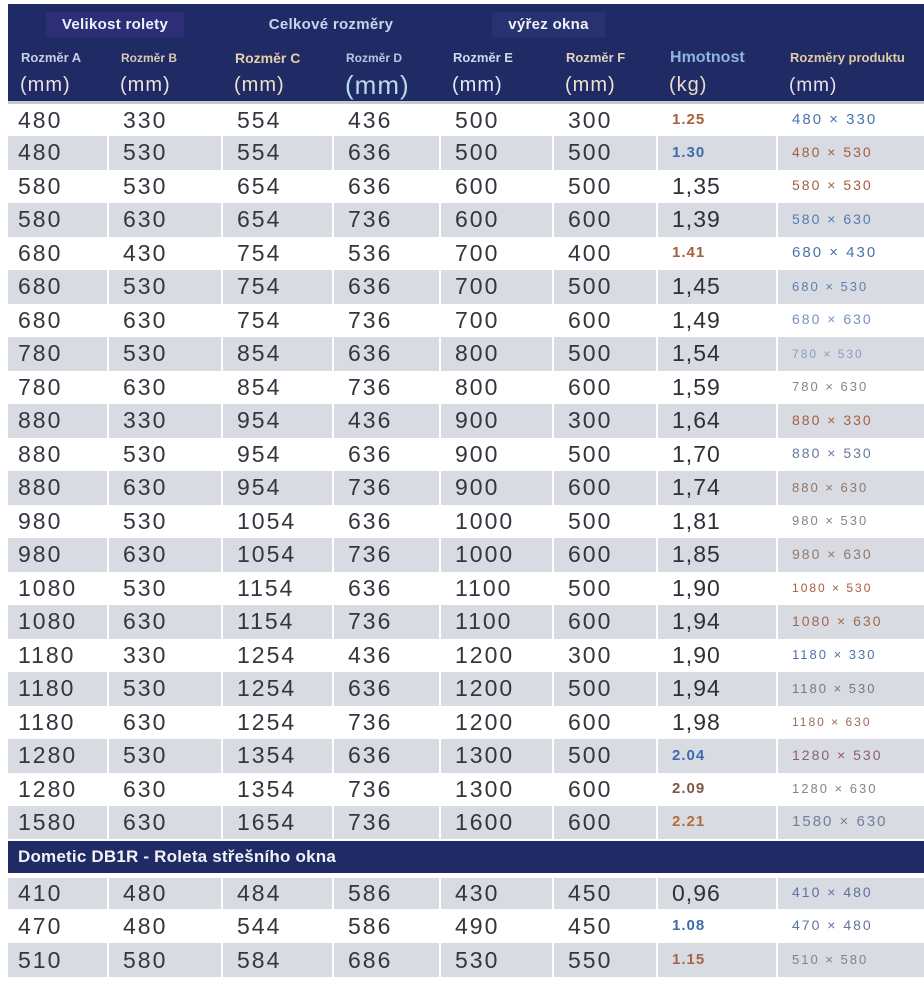  I want to click on weight-value: 1.08, so click(689, 925).